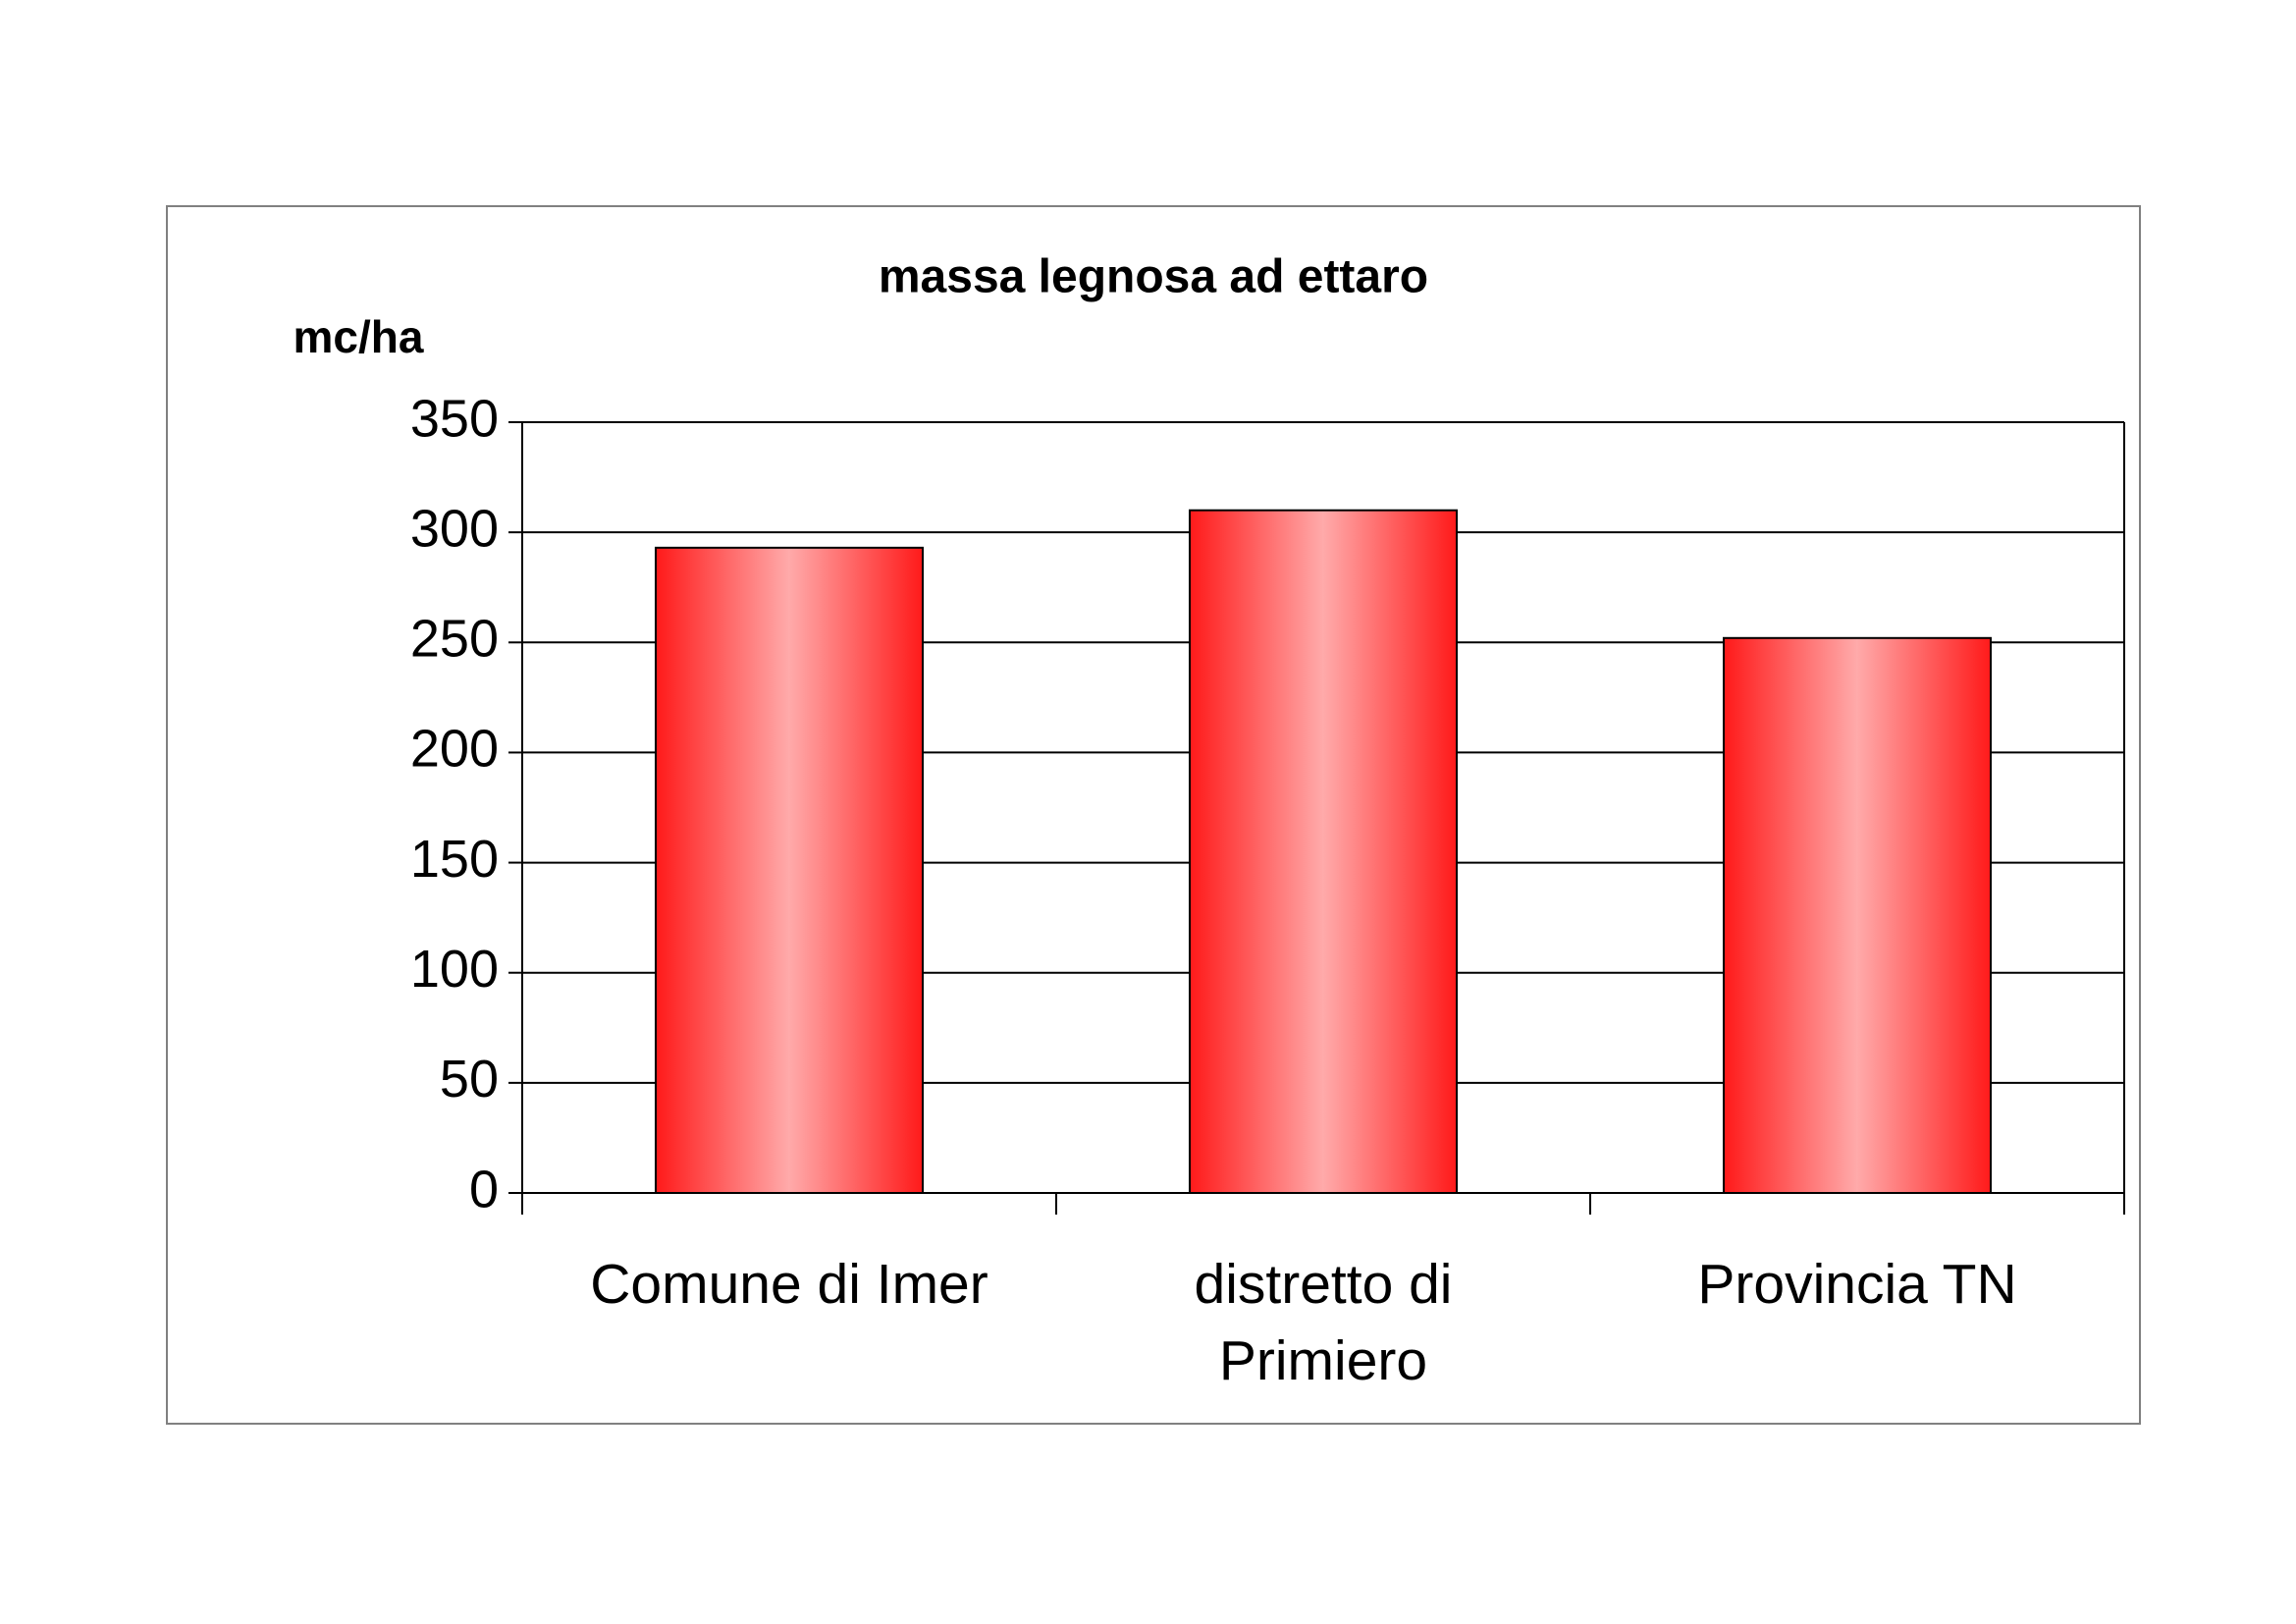 This screenshot has height=1624, width=2296. I want to click on y-tick-label: 150, so click(454, 859).